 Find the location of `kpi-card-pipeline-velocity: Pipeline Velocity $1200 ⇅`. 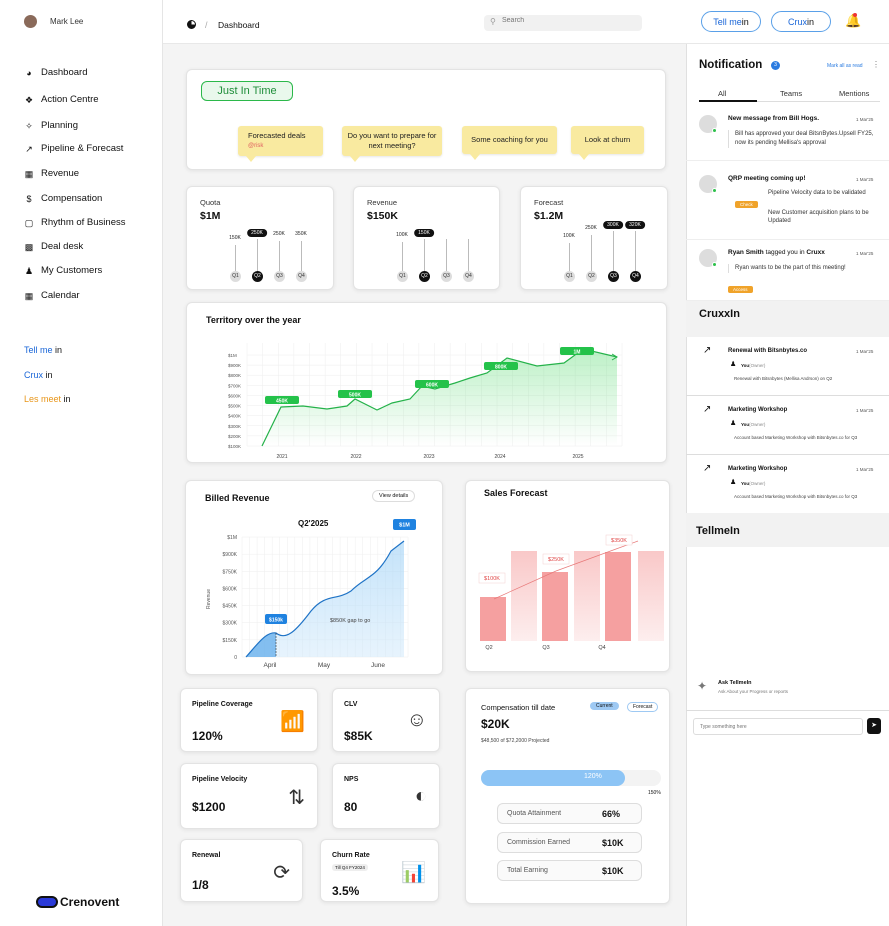

kpi-card-pipeline-velocity: Pipeline Velocity $1200 ⇅ is located at coordinates (249, 796).